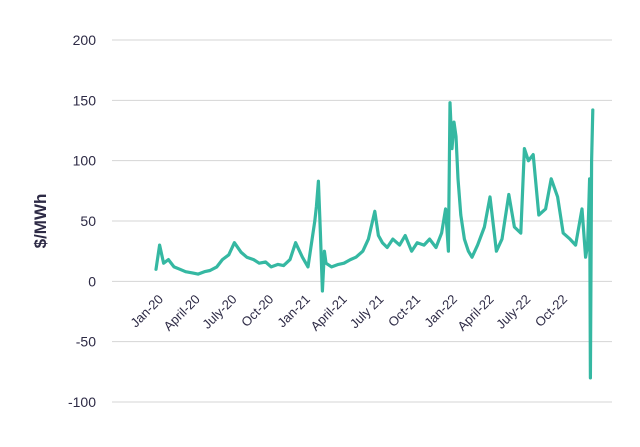  I want to click on x-tick-label: Oct-22, so click(551, 311).